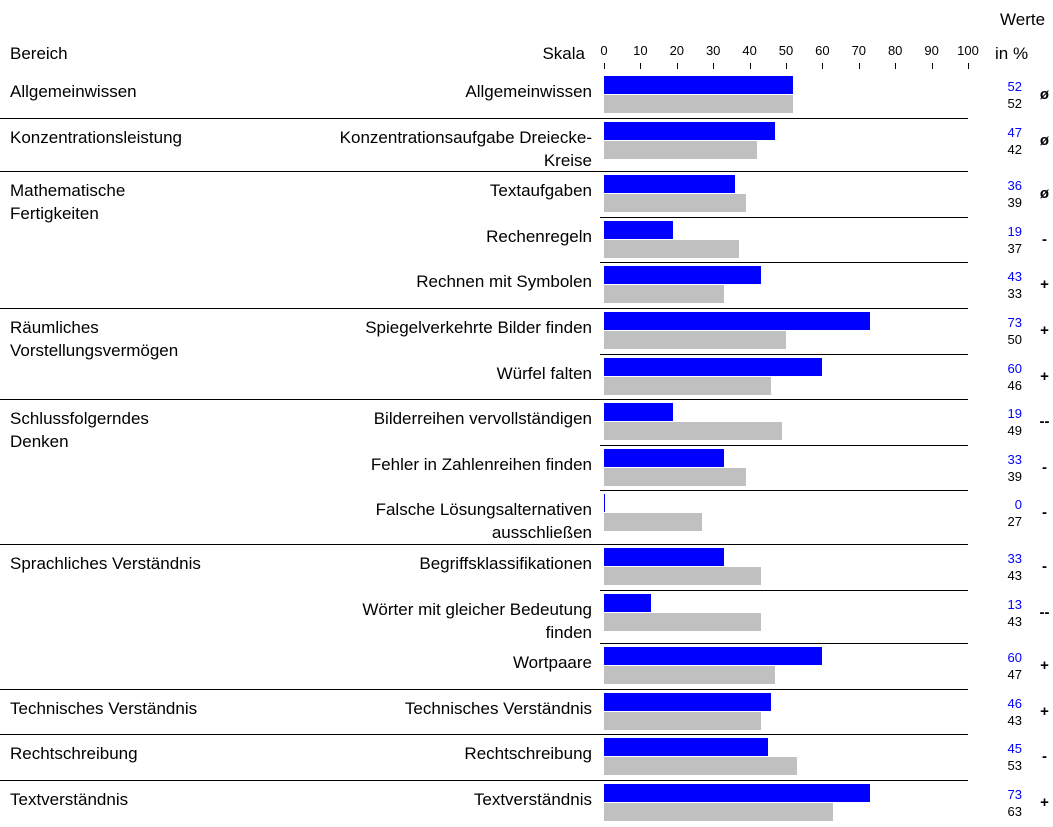  Describe the element at coordinates (1012, 53) in the screenshot. I see `values-unit: in %` at that location.